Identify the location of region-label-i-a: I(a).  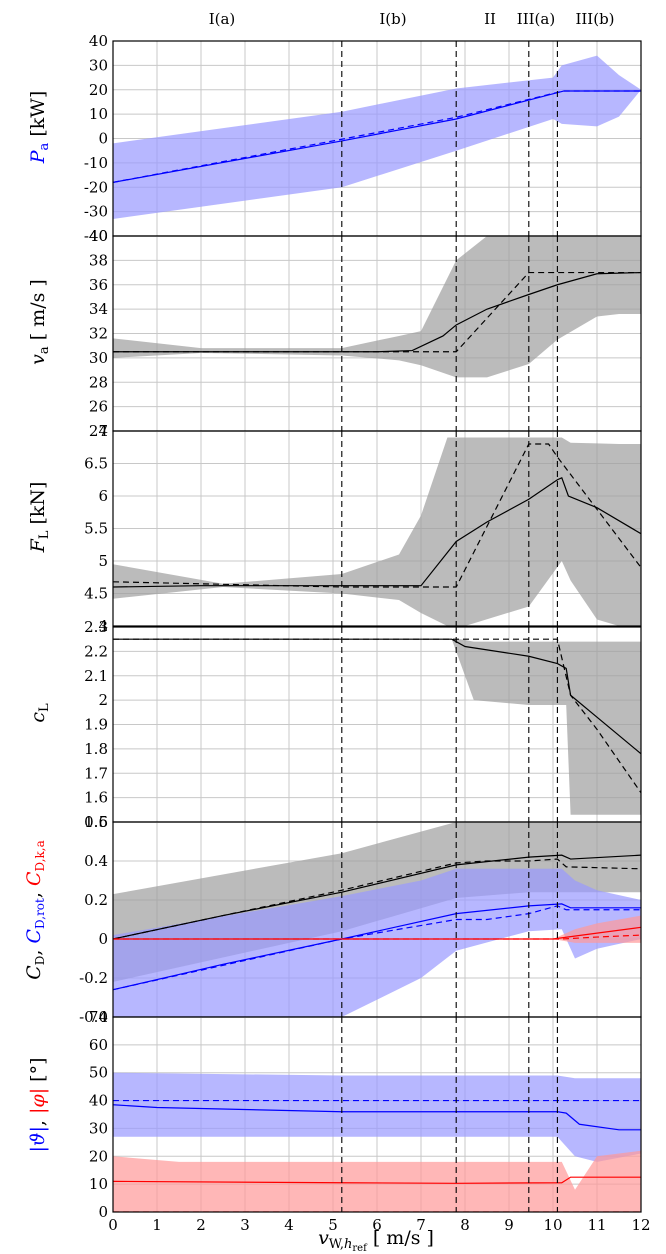
(222, 19).